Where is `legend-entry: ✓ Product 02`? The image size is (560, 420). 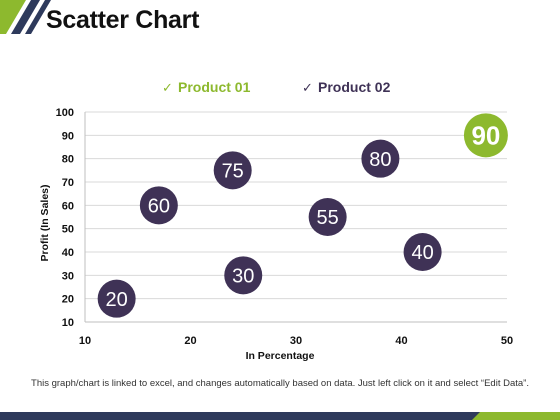
legend-entry: ✓ Product 02 is located at coordinates (346, 87).